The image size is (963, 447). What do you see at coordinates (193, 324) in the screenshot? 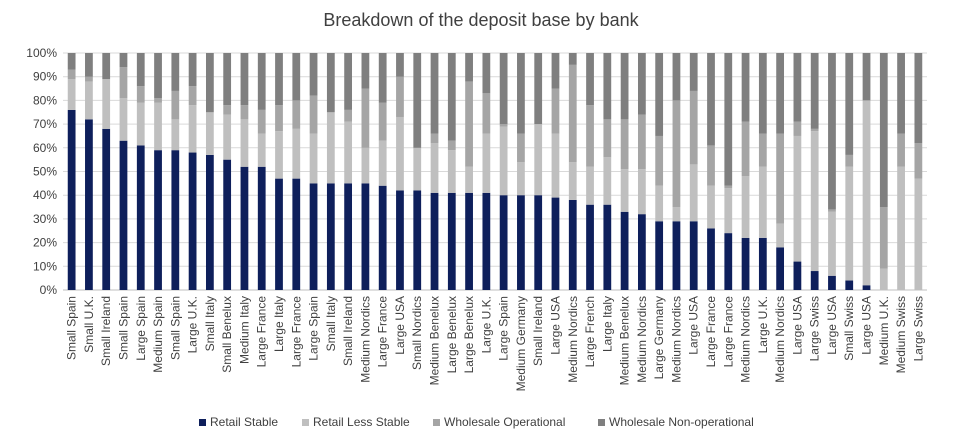
I see `x-tick-label: Large U.K.` at bounding box center [193, 324].